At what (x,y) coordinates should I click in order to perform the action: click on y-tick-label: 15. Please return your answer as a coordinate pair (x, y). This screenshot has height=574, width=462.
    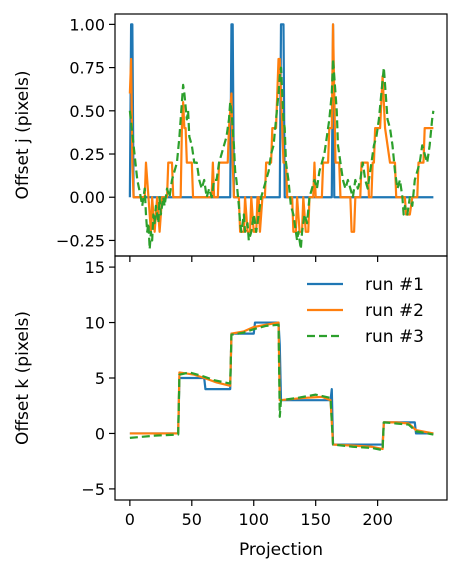
    Looking at the image, I should click on (95, 267).